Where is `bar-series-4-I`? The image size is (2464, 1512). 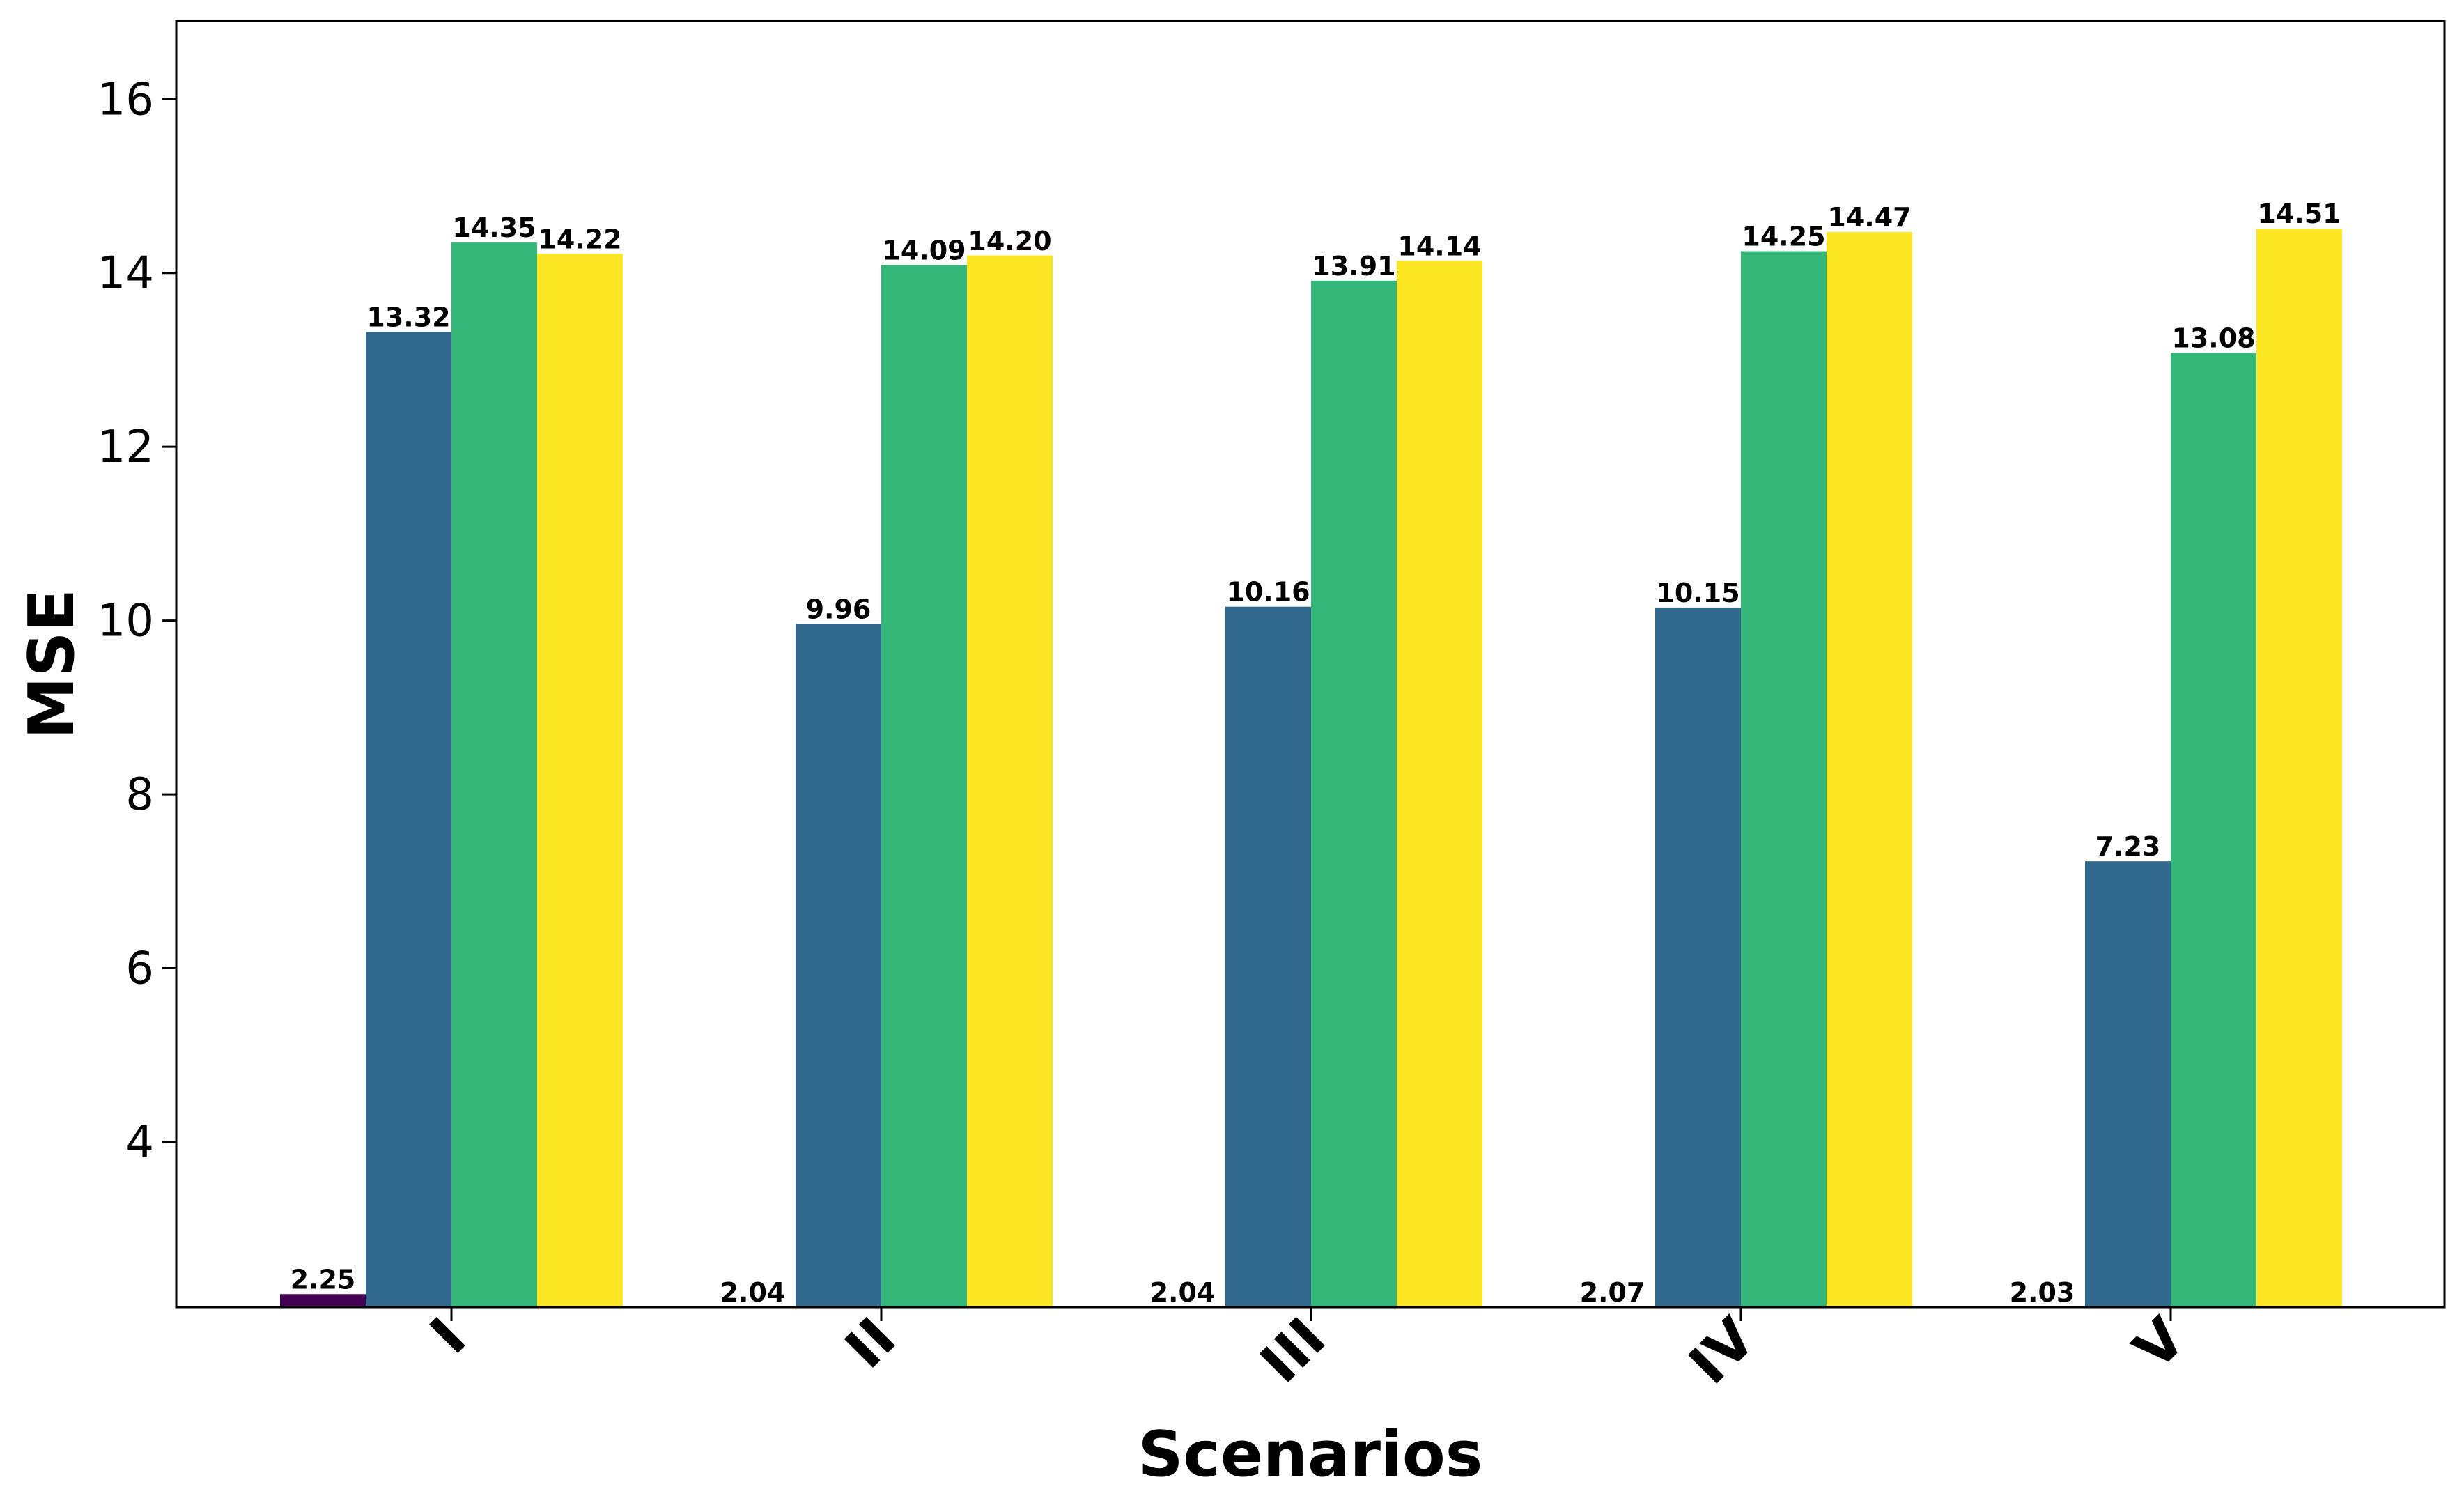 bar-series-4-I is located at coordinates (580, 781).